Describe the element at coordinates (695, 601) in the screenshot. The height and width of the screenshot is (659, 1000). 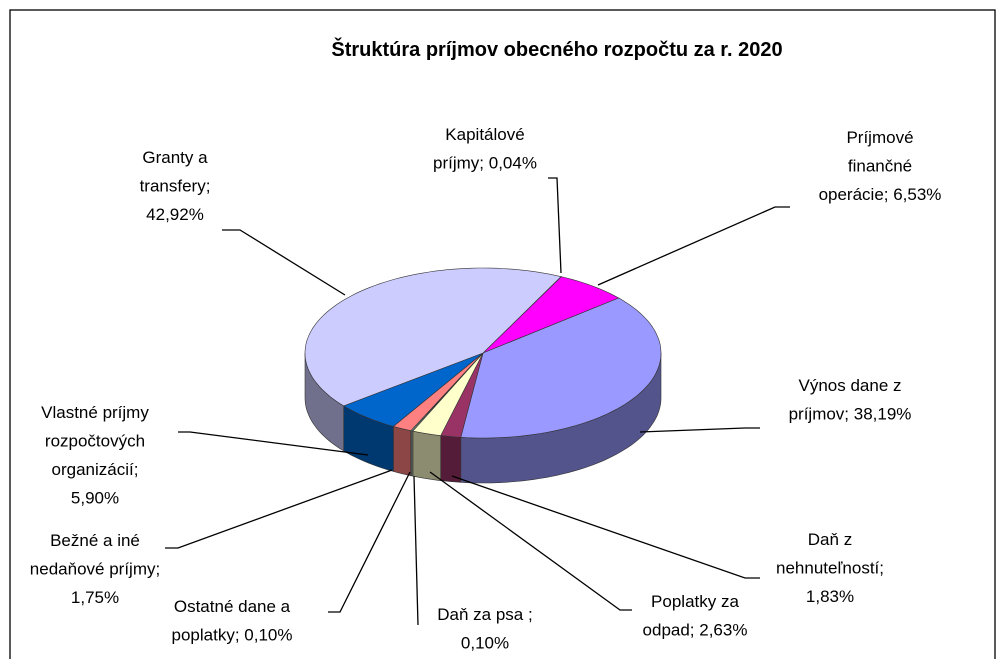
I see `label-line: Poplatky za` at that location.